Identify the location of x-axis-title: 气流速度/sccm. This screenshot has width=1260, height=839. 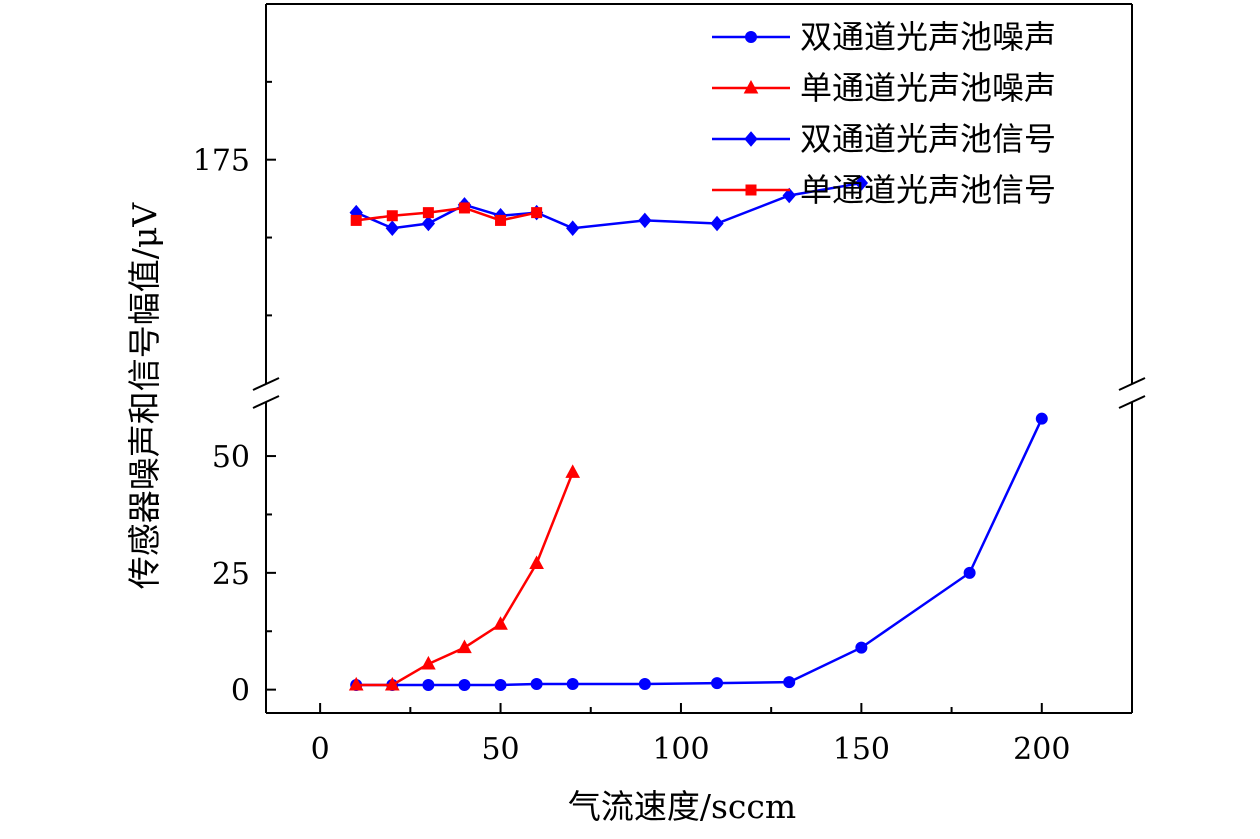
(682, 806).